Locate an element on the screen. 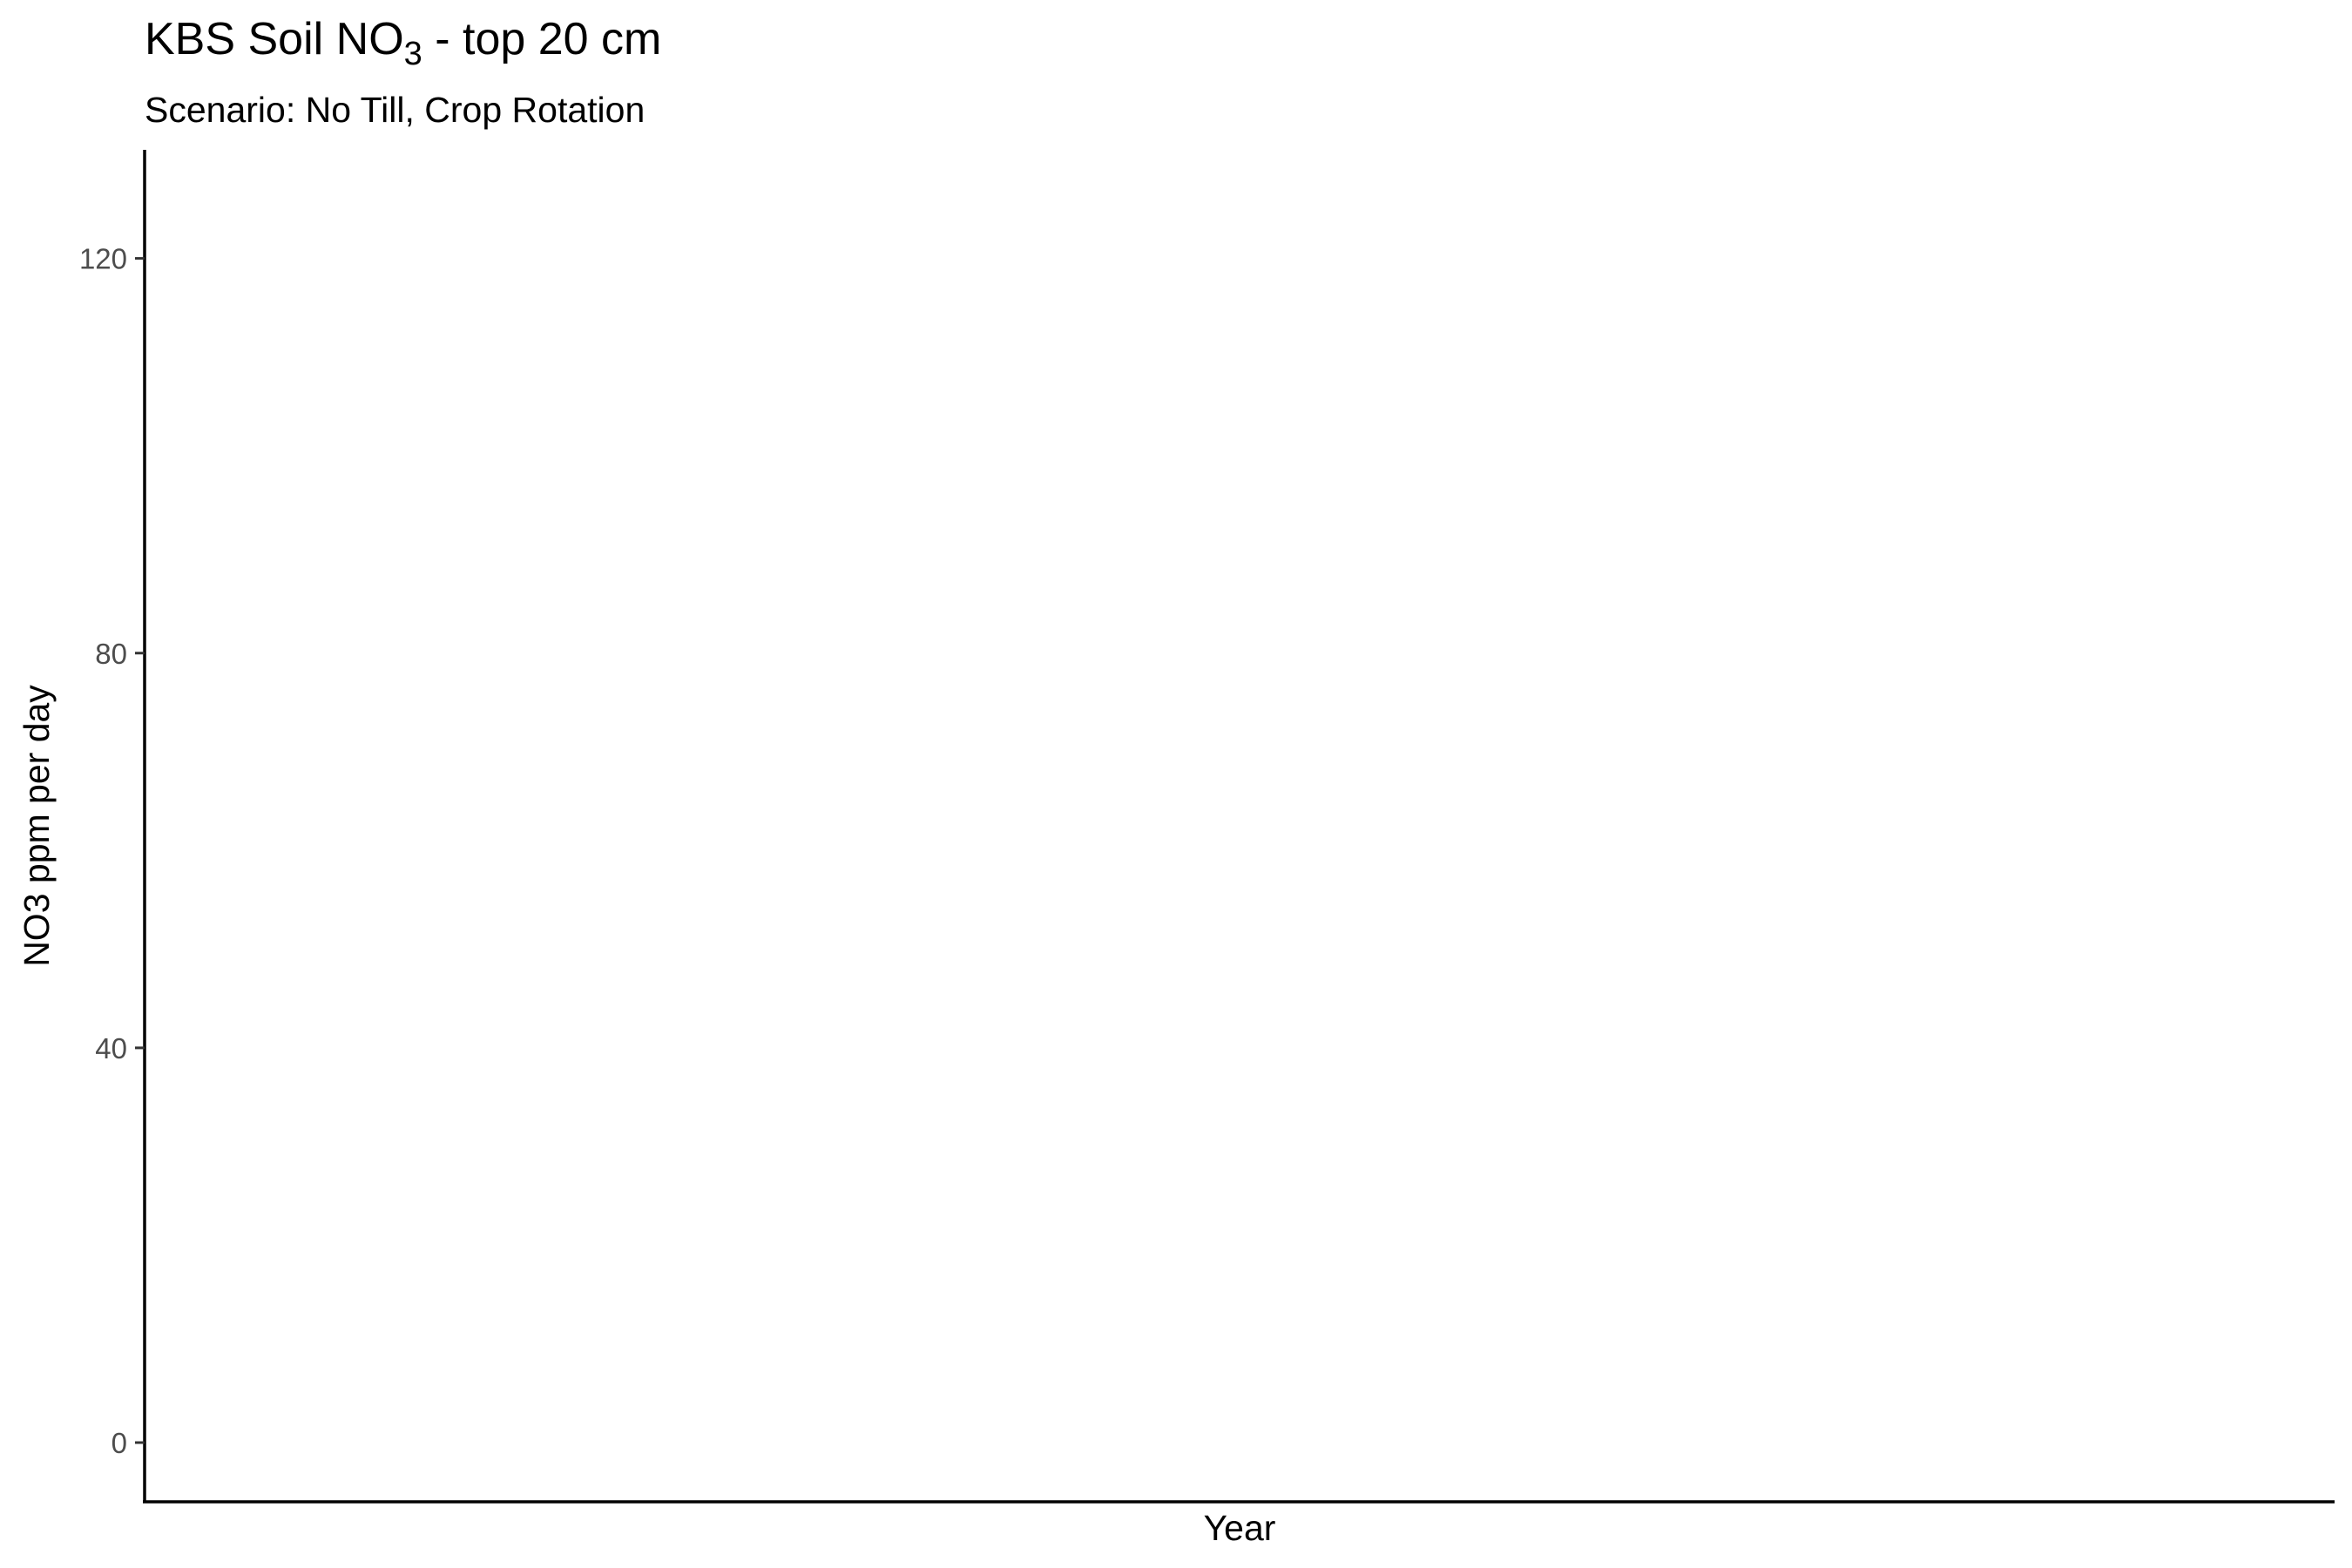 The height and width of the screenshot is (1568, 2352). chart-title-suffix: - top 20 cm is located at coordinates (542, 39).